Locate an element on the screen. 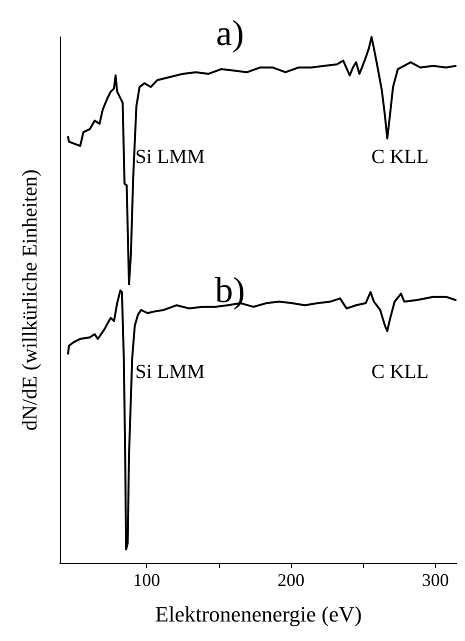 This screenshot has height=641, width=465. x-tick-label: 300 is located at coordinates (435, 580).